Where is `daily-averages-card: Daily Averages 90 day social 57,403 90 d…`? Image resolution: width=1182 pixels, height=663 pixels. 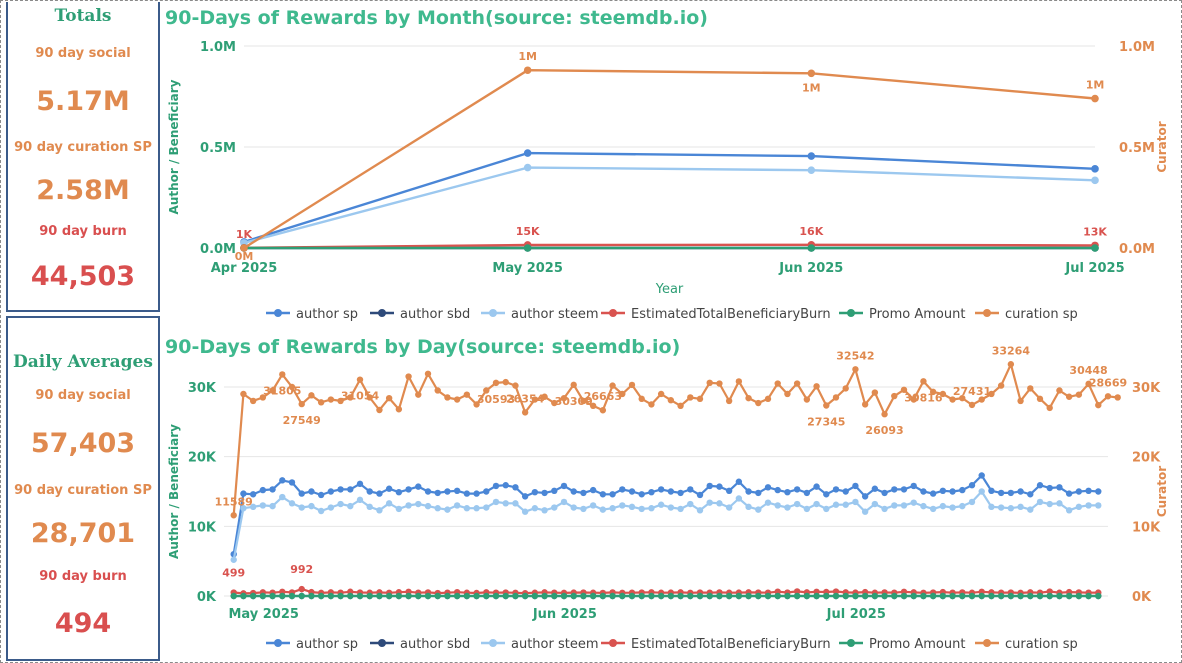
daily-averages-card: Daily Averages 90 day social 57,403 90 d… is located at coordinates (83, 488).